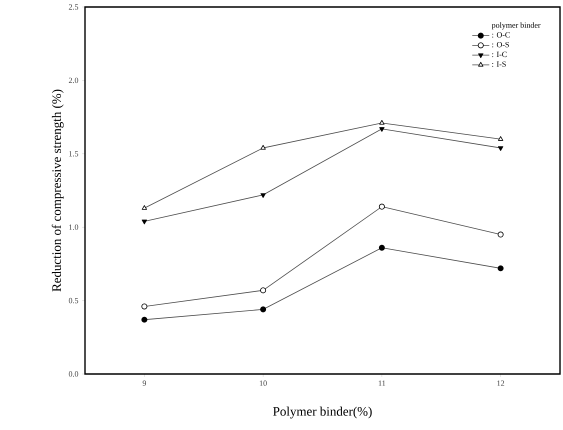 This screenshot has width=563, height=430. What do you see at coordinates (58, 191) in the screenshot?
I see `y-axis-title: Reduction of compressive strength (%)` at bounding box center [58, 191].